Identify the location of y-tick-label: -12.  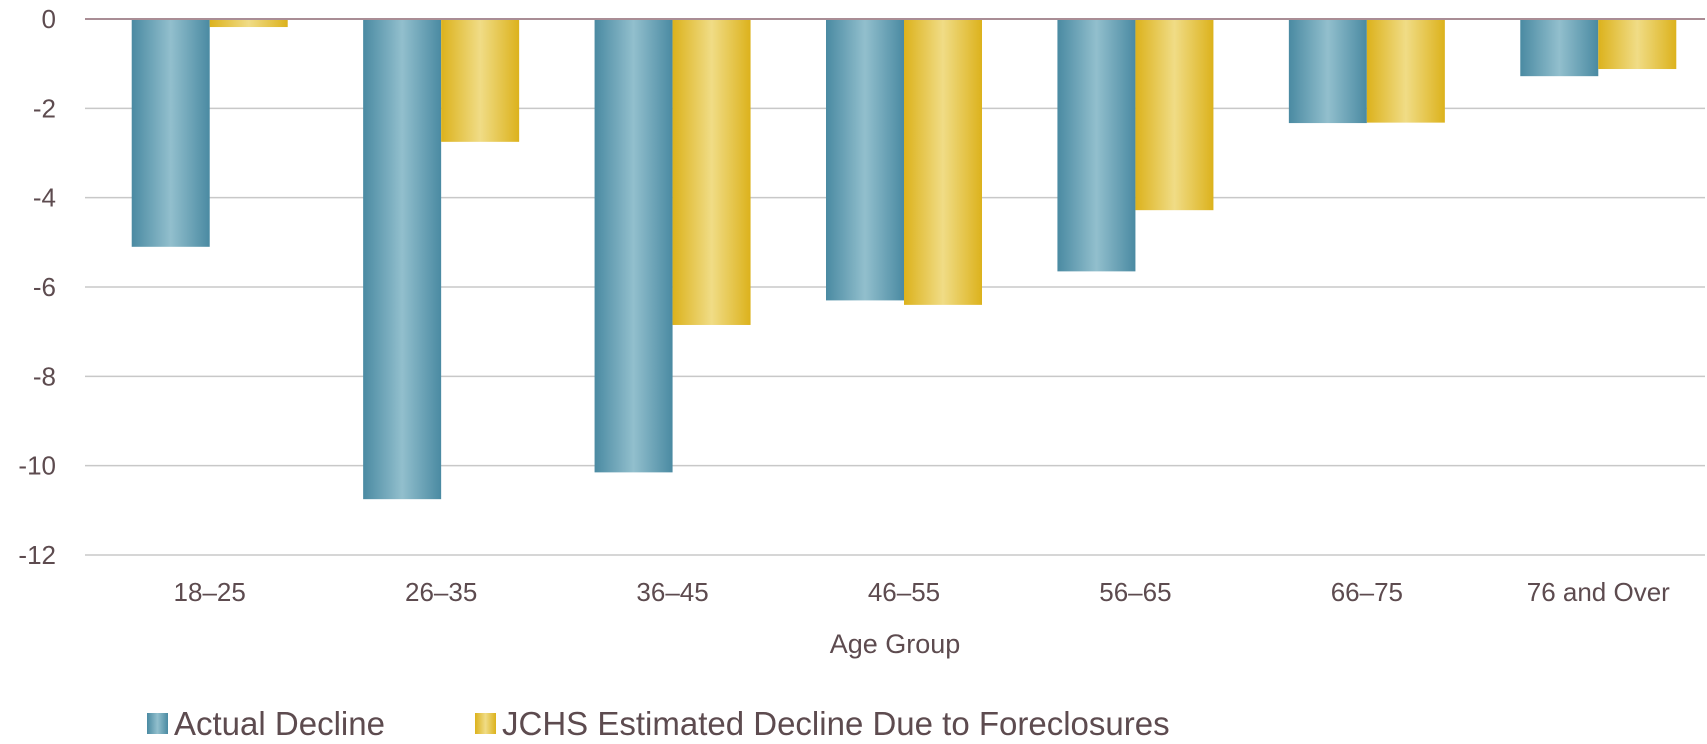
(37, 555).